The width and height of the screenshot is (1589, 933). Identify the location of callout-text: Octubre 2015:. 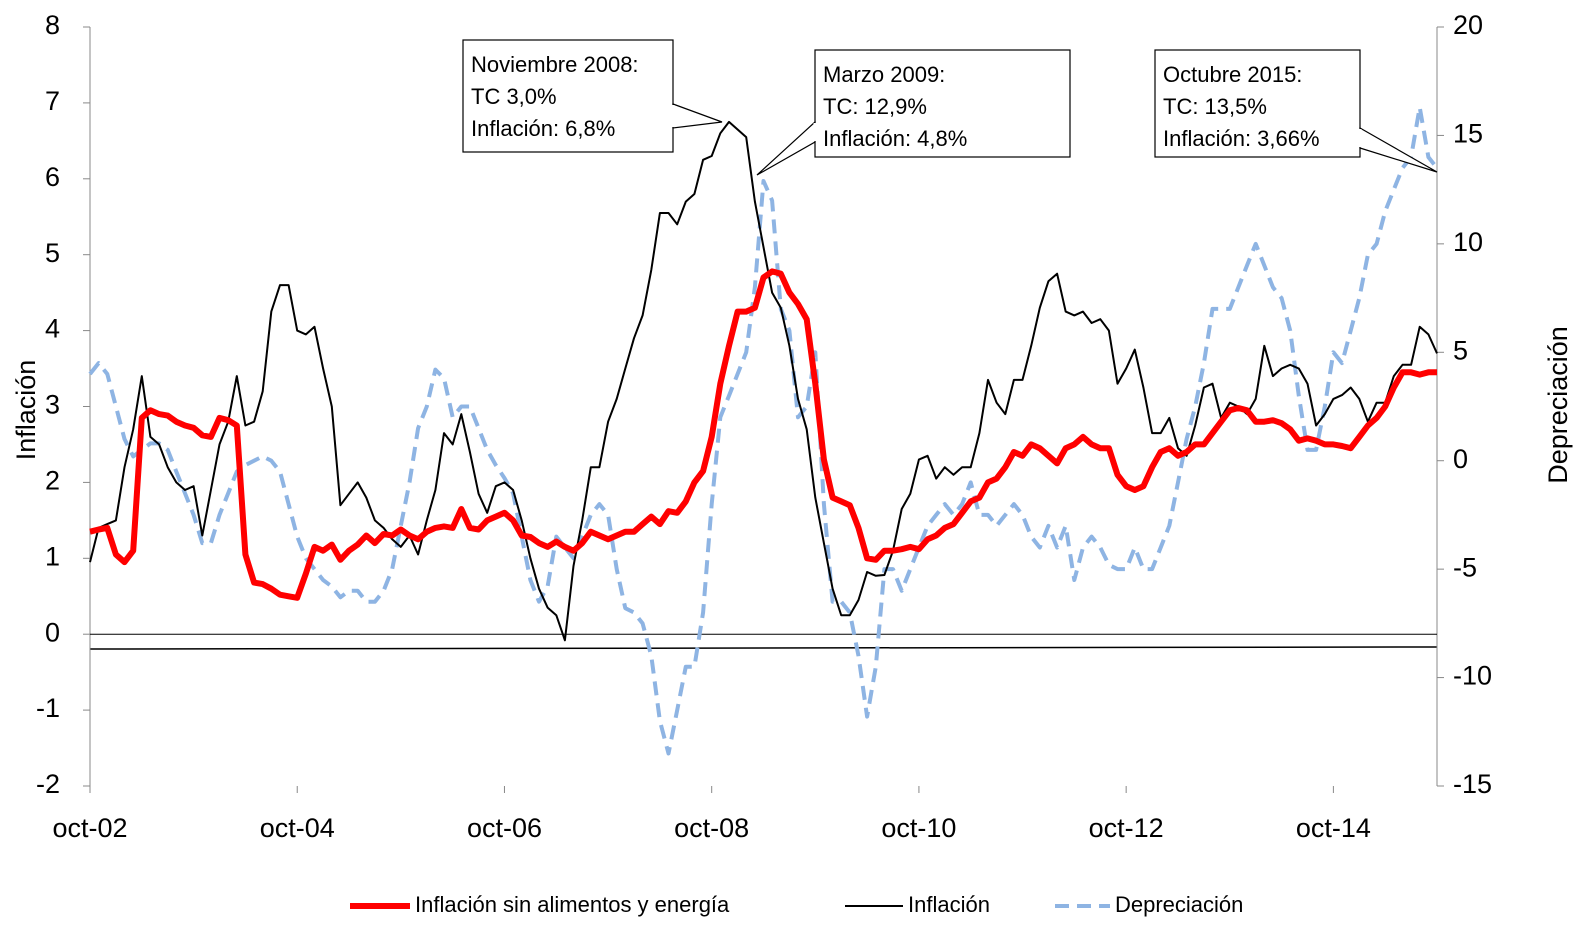
(1232, 74).